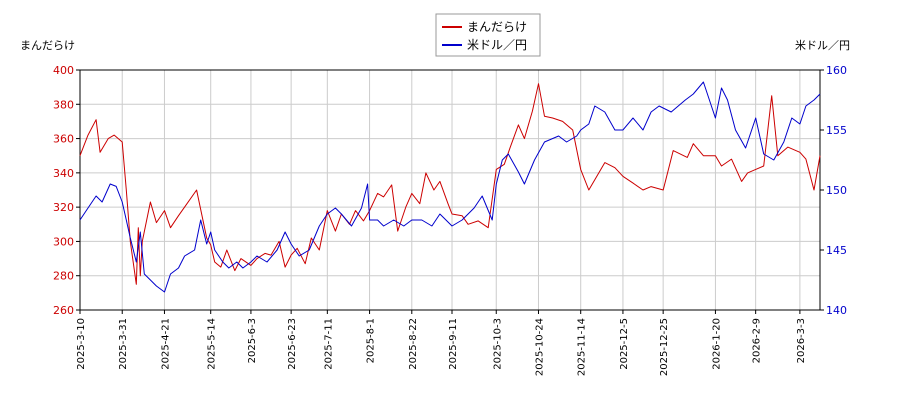 The height and width of the screenshot is (400, 900). Describe the element at coordinates (497, 27) in the screenshot. I see `legend-label-mandarake: まんだらけ` at that location.